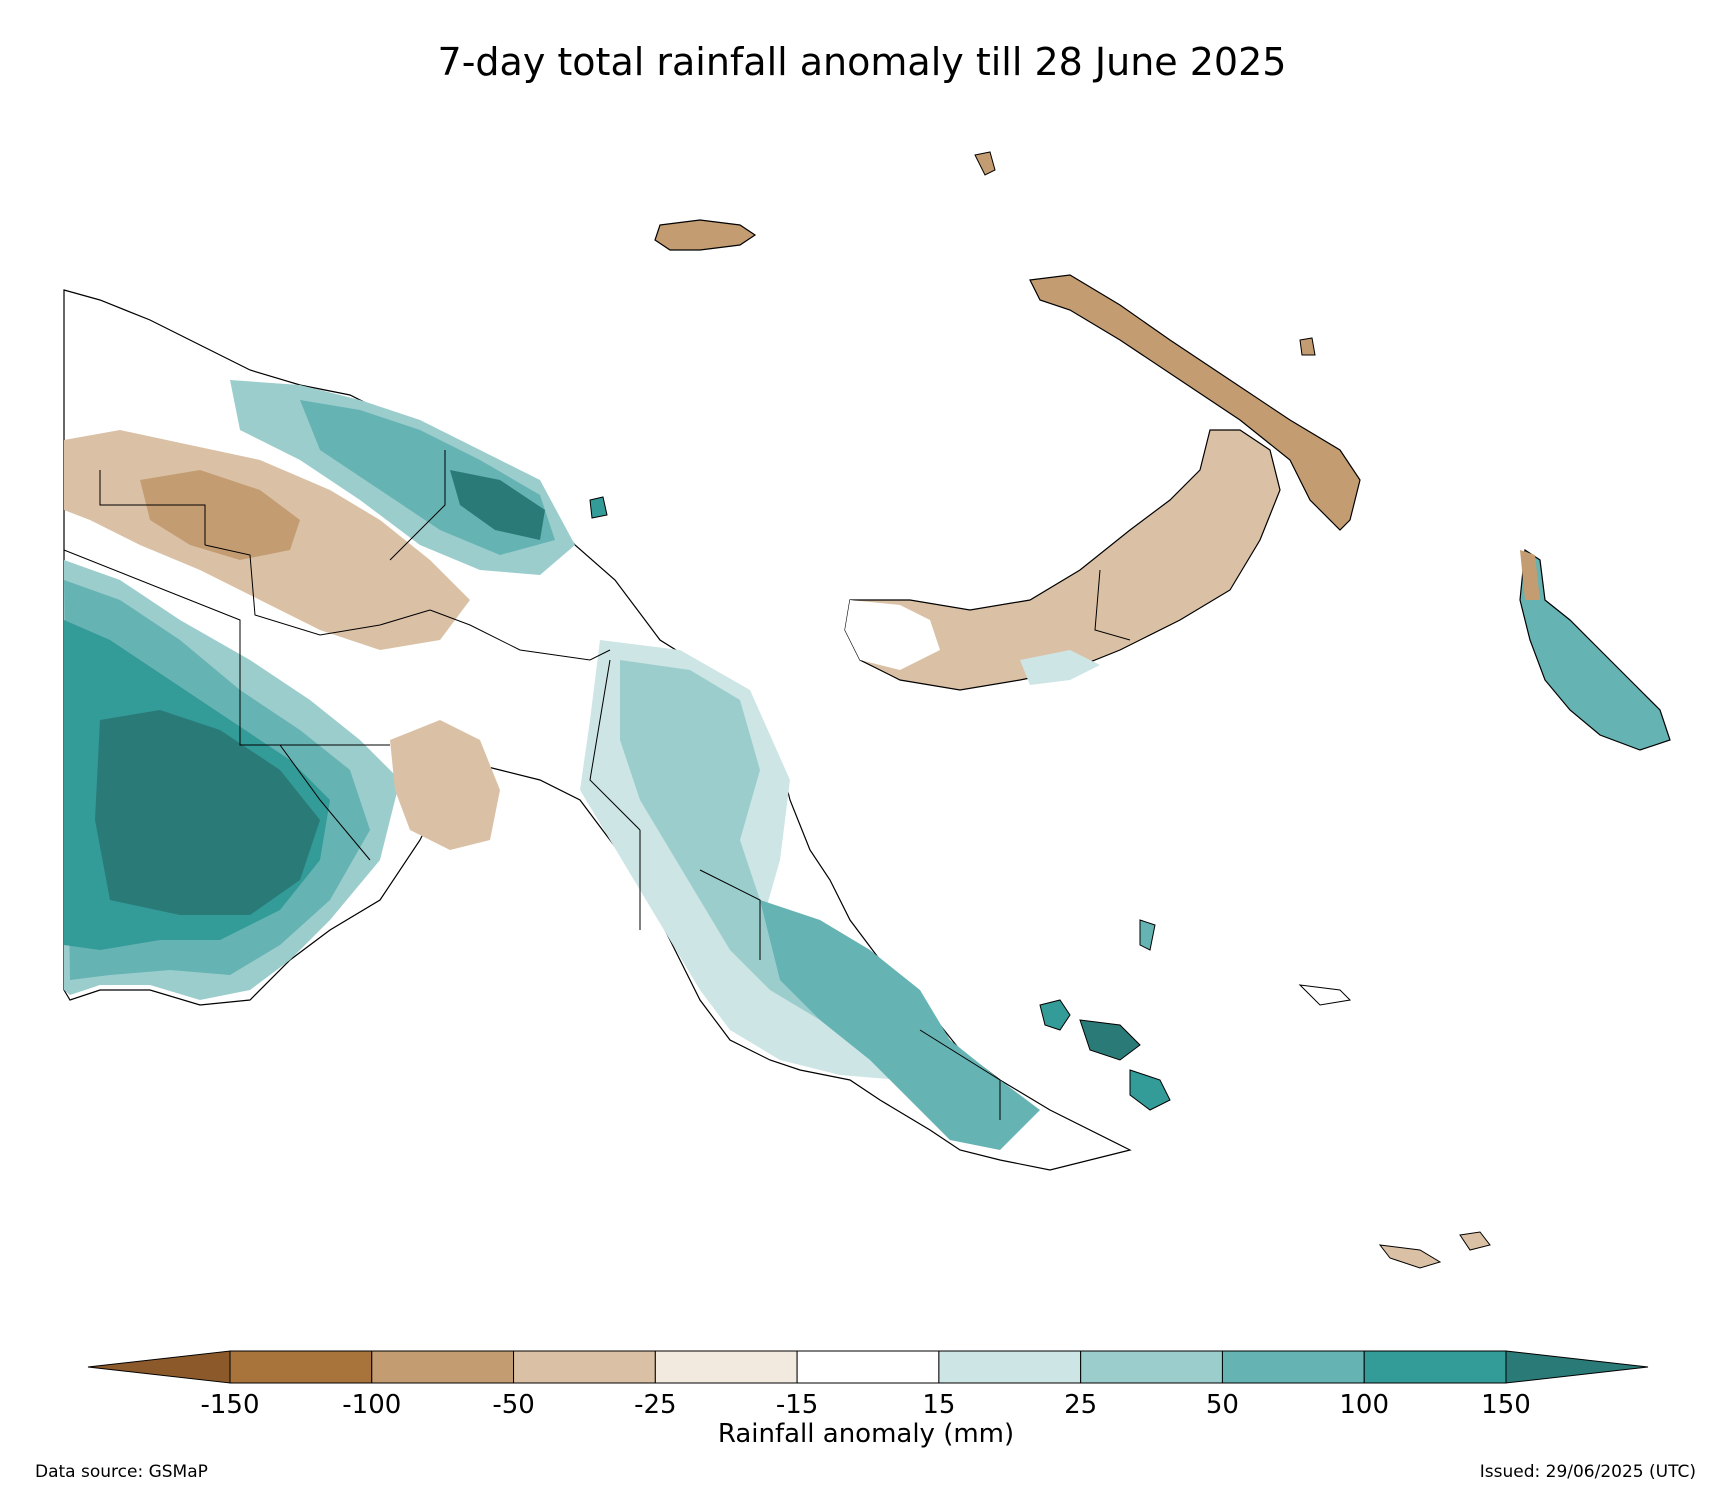 This screenshot has height=1494, width=1724. What do you see at coordinates (1222, 1405) in the screenshot?
I see `colorbar-tick-label: 50` at bounding box center [1222, 1405].